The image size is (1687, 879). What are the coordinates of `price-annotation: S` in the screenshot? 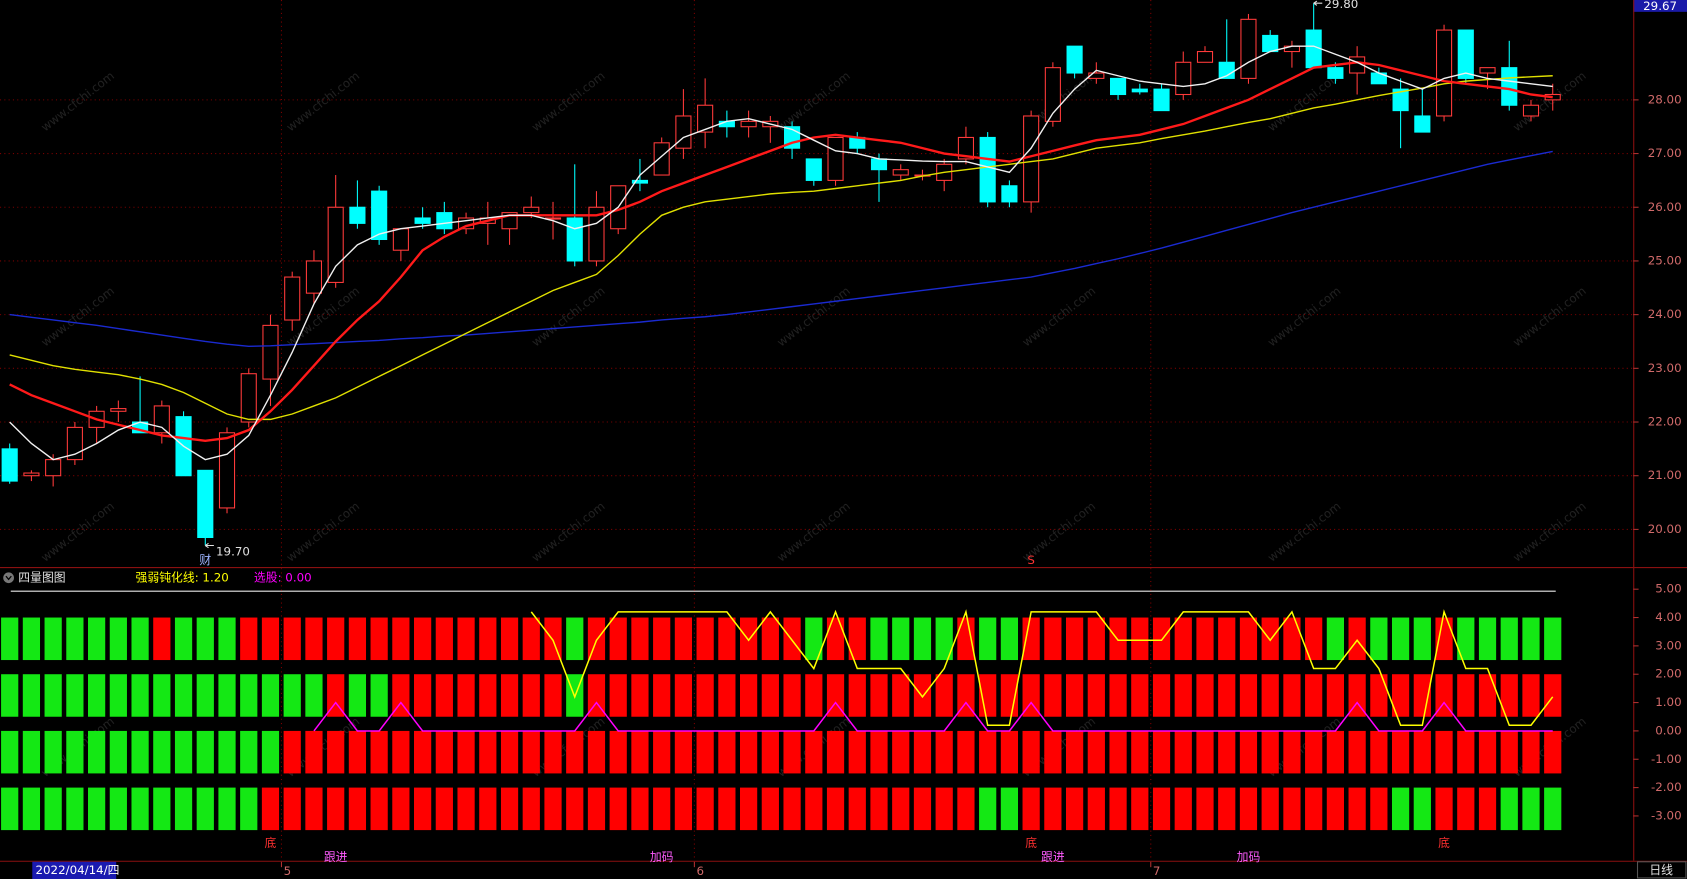 It's located at (1031, 560).